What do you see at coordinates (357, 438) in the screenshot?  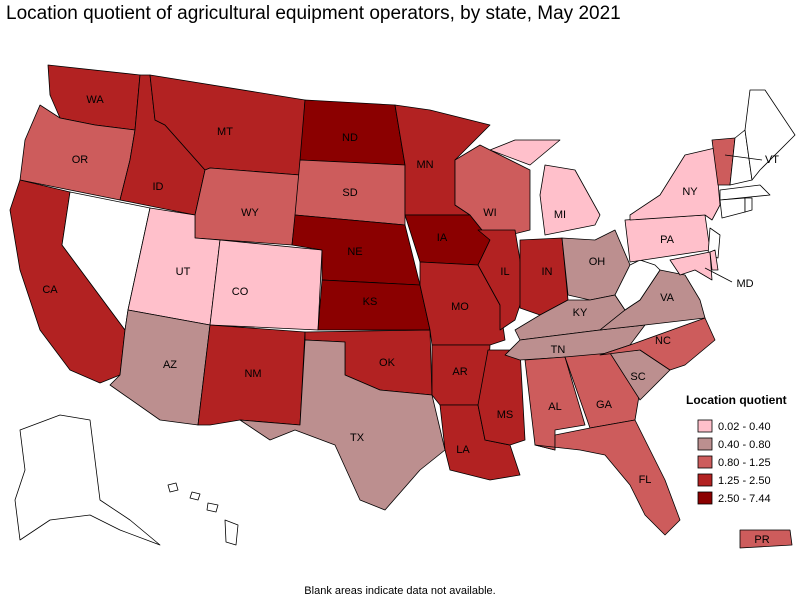 I see `state-label: TX` at bounding box center [357, 438].